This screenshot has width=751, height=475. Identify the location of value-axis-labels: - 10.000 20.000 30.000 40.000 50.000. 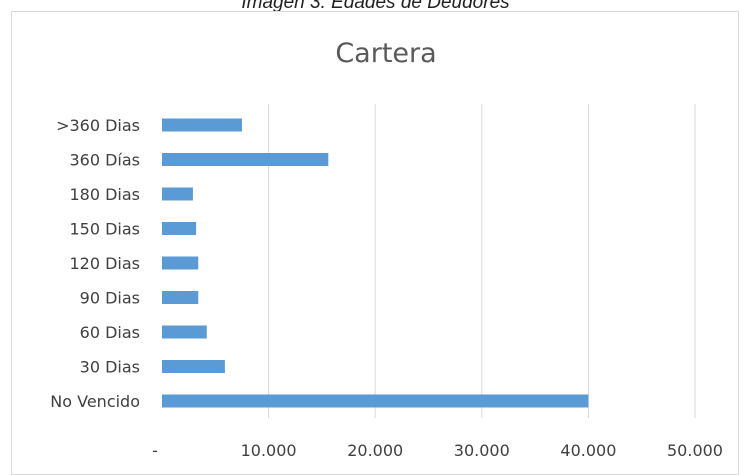
(437, 450).